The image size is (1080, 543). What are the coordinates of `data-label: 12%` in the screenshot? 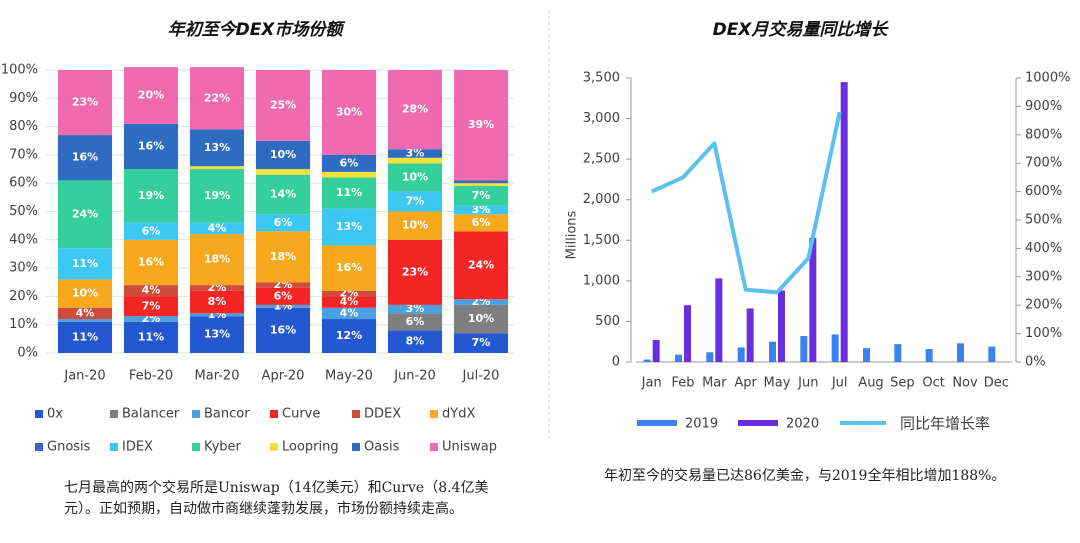 It's located at (349, 335).